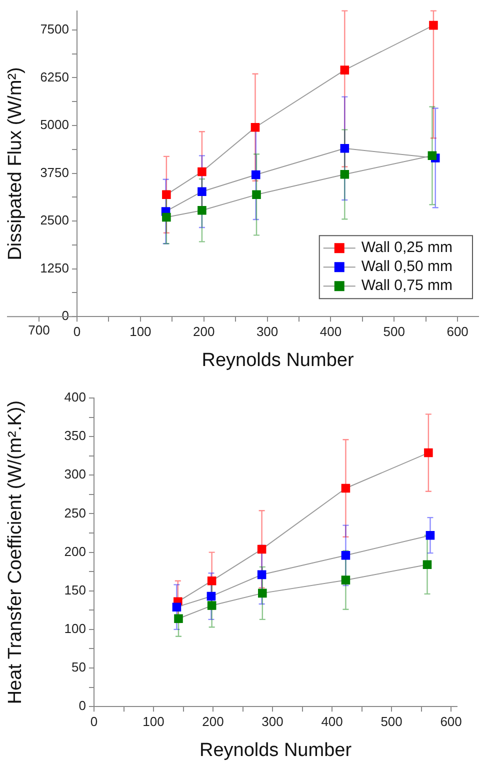 The image size is (485, 770). I want to click on y-tick-label: 7500, so click(54, 28).